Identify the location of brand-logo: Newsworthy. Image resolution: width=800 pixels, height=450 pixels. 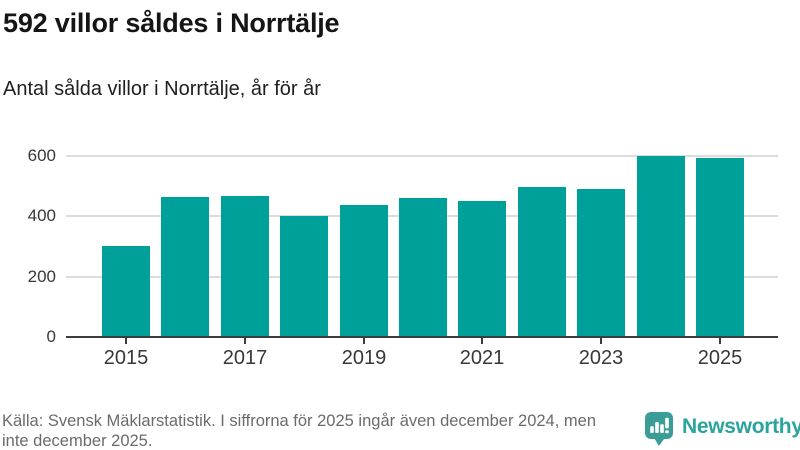
(722, 431).